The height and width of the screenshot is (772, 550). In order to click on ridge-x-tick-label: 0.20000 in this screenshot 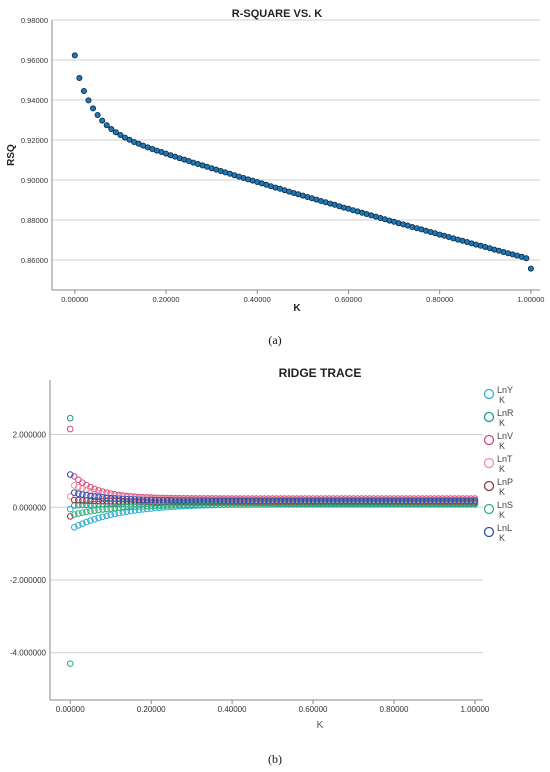, I will do `click(151, 709)`.